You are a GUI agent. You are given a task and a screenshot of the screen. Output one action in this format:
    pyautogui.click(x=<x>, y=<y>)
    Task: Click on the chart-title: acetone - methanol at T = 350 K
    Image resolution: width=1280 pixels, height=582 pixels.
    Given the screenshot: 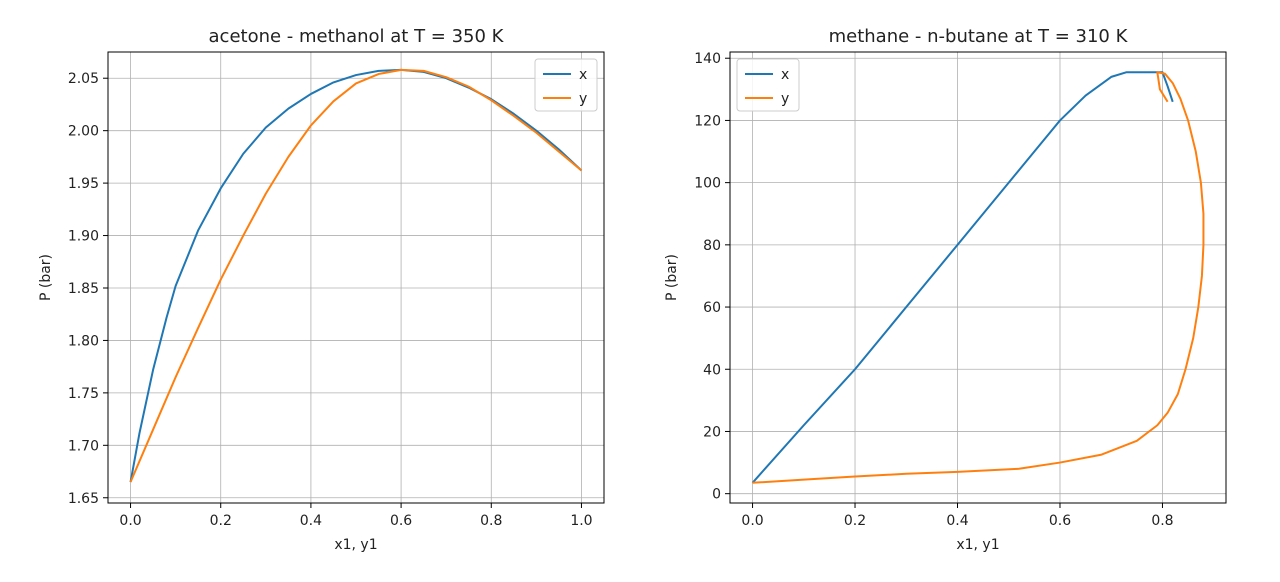 What is the action you would take?
    pyautogui.click(x=357, y=36)
    